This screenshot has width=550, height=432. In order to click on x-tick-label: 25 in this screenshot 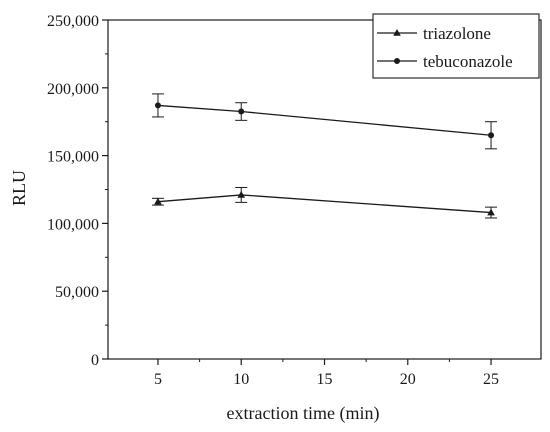, I will do `click(491, 379)`.